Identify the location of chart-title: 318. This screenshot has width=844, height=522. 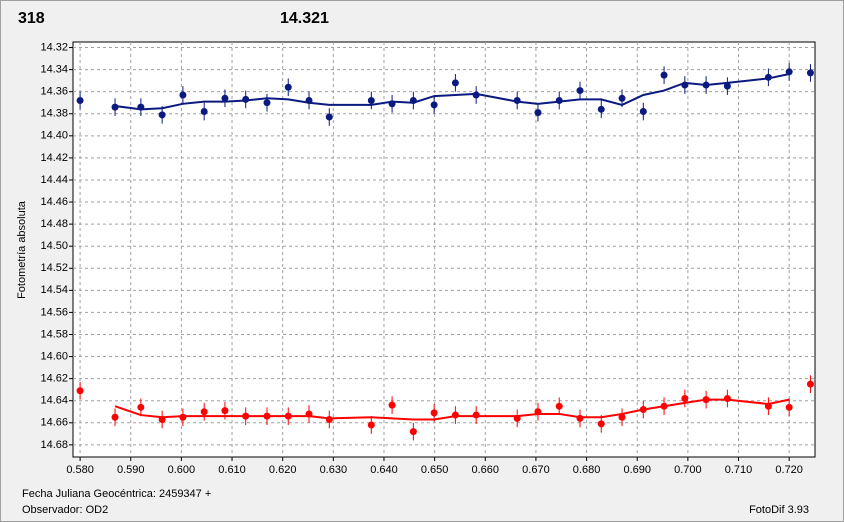
(31, 18).